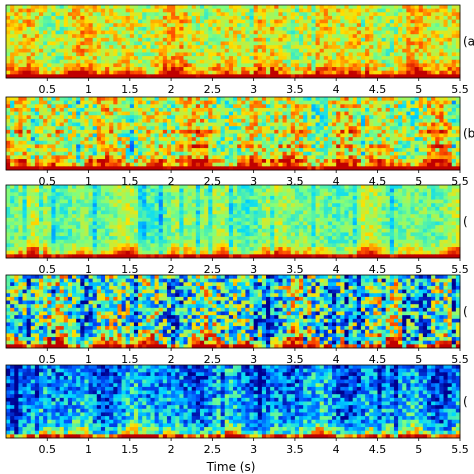 The width and height of the screenshot is (474, 474). Describe the element at coordinates (336, 89) in the screenshot. I see `x-tick-label: 4` at that location.